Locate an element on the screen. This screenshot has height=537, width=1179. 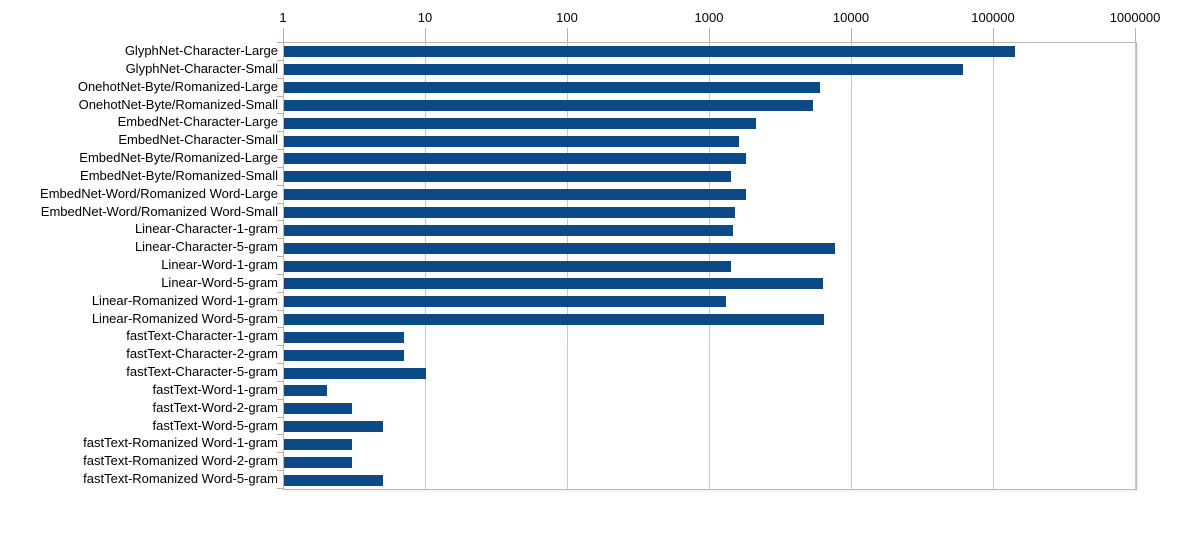
x-axis-tick-label: 1000000 is located at coordinates (1135, 17).